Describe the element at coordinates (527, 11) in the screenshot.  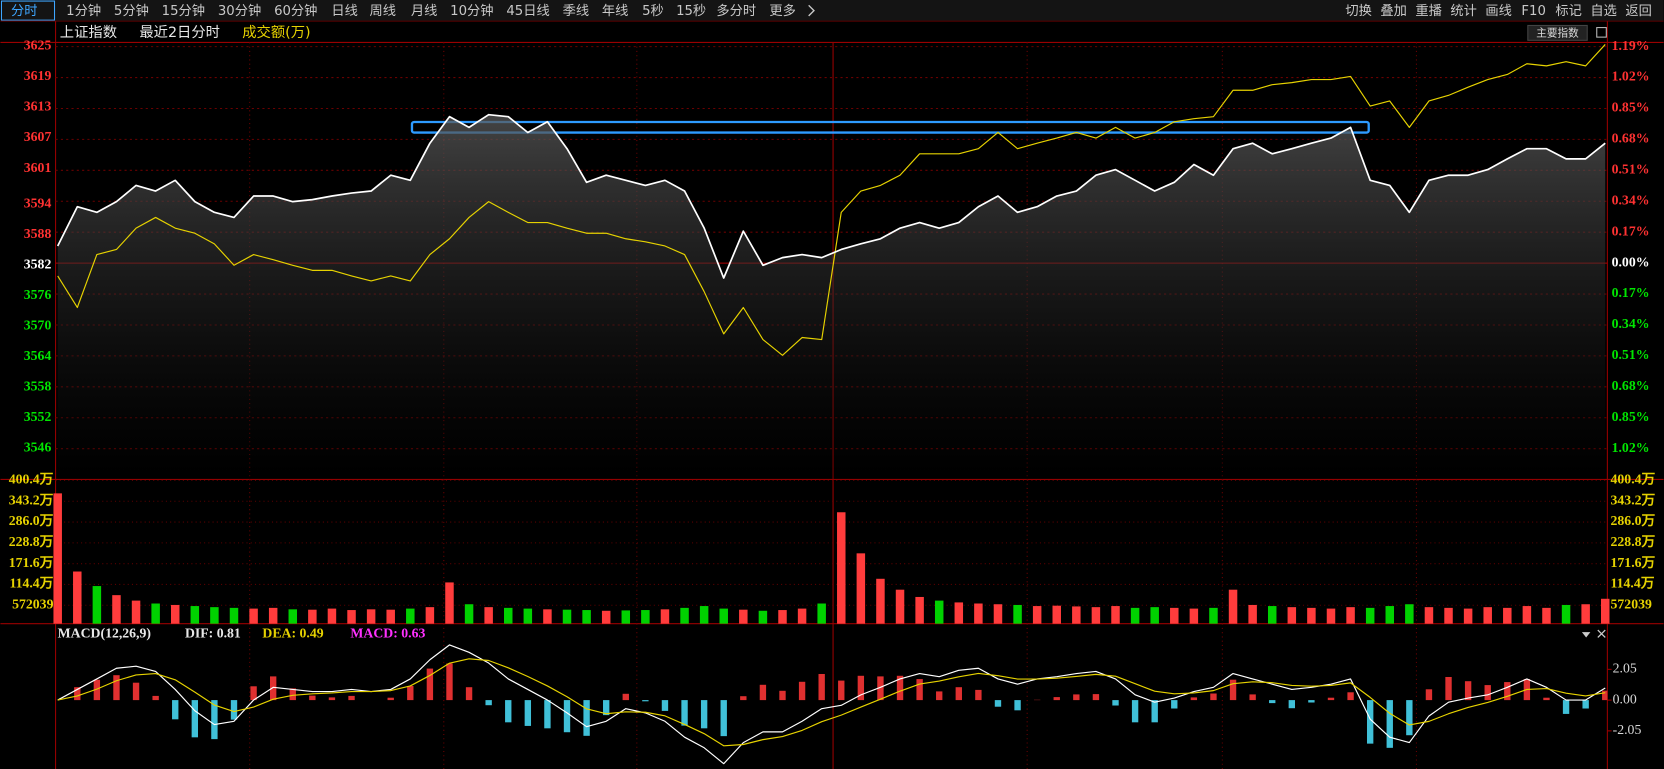
I see `toolbar-tab: 45日线` at that location.